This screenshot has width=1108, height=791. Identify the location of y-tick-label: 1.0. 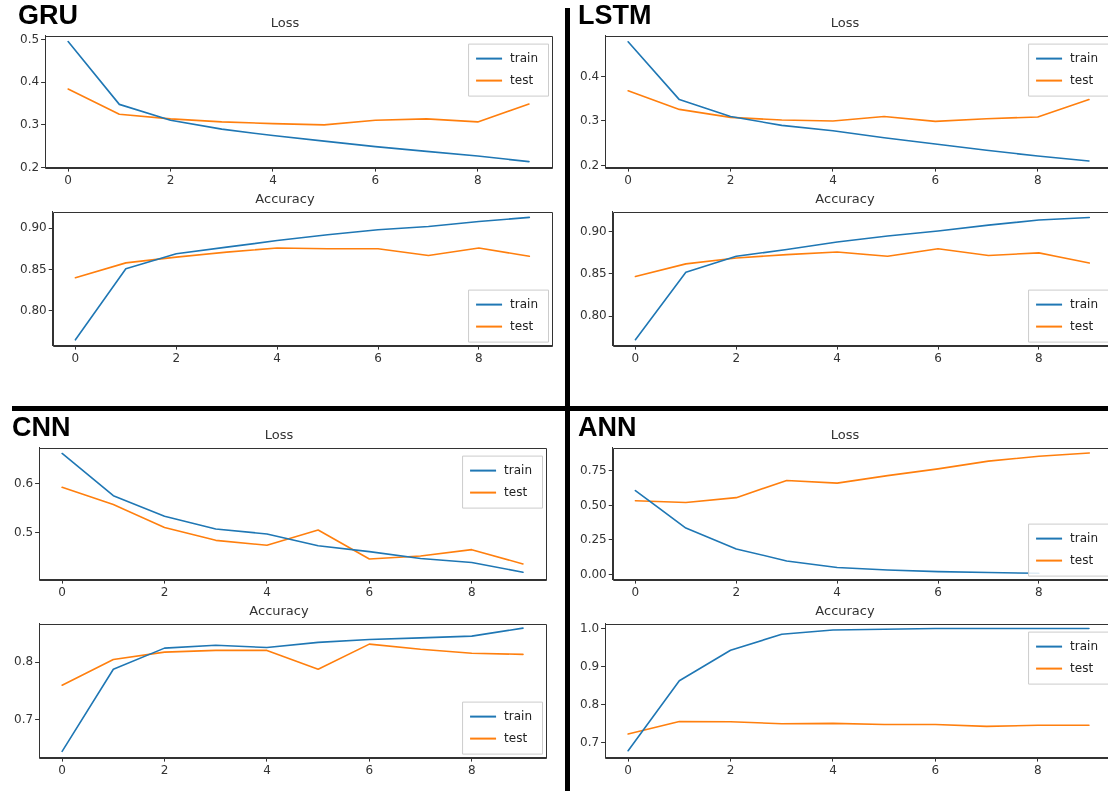
(589, 627).